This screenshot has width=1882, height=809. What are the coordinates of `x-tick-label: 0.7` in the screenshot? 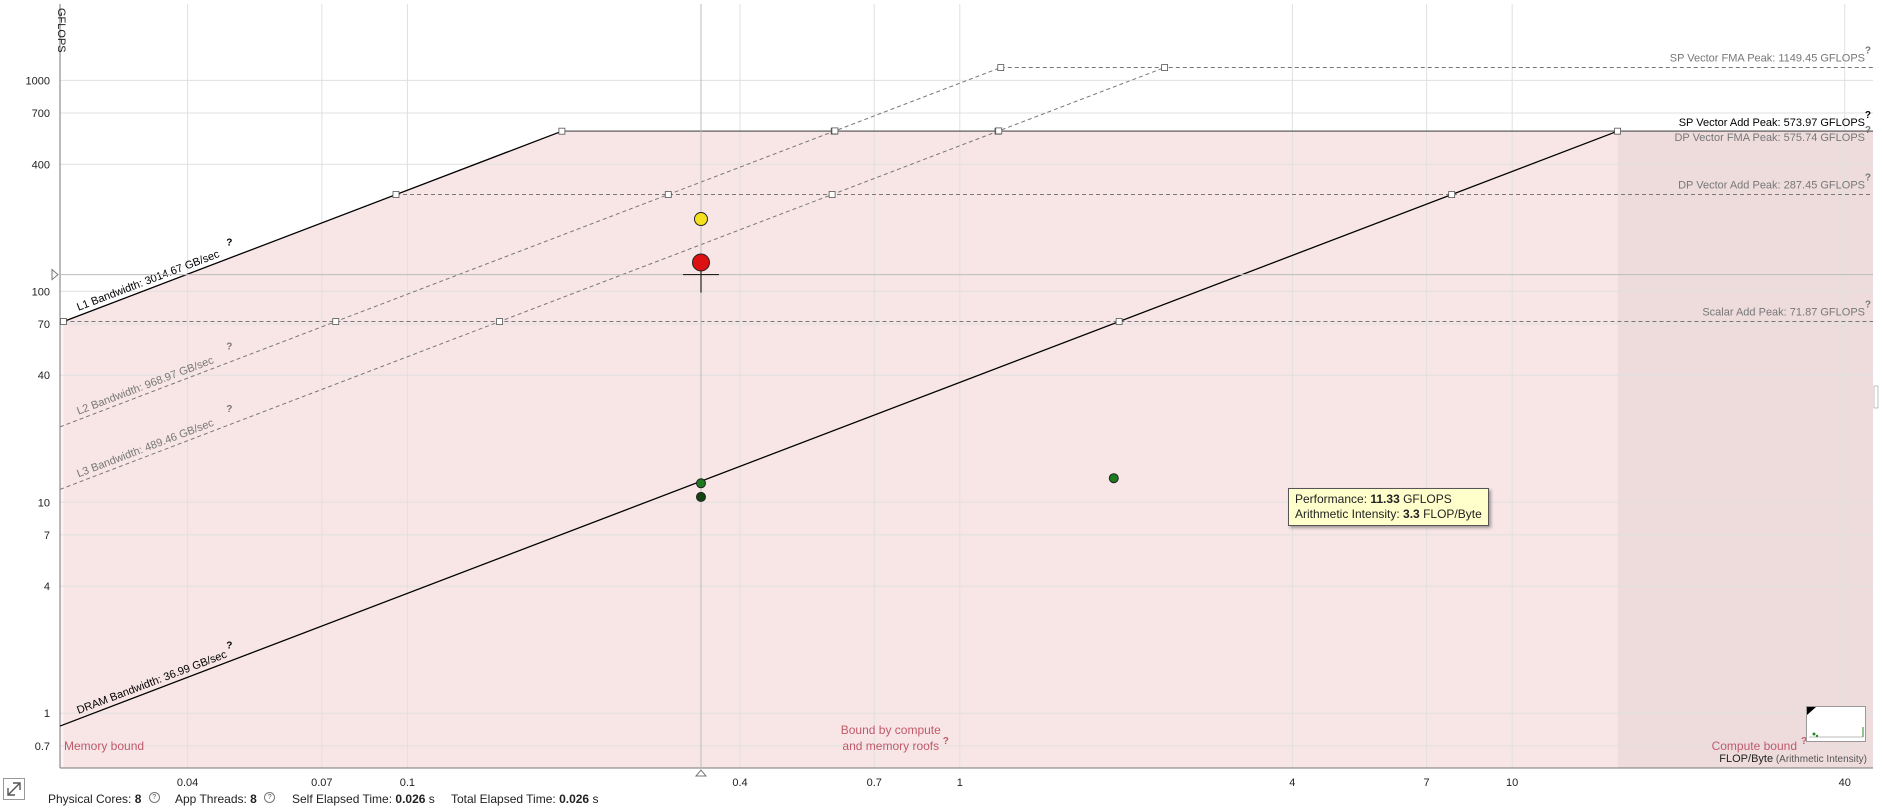 It's located at (874, 781).